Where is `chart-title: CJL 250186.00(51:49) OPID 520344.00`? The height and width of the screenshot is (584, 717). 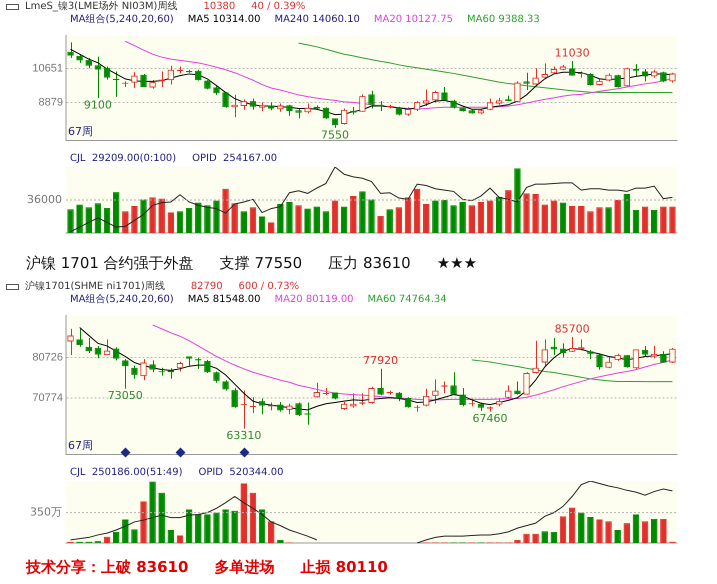
chart-title: CJL 250186.00(51:49) OPID 520344.00 is located at coordinates (177, 472).